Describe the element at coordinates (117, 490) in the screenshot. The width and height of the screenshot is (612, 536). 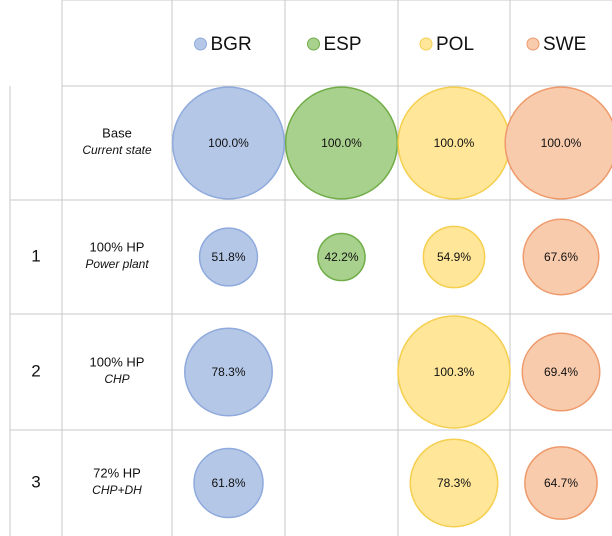
I see `row-sublabel: CHP+DH` at that location.